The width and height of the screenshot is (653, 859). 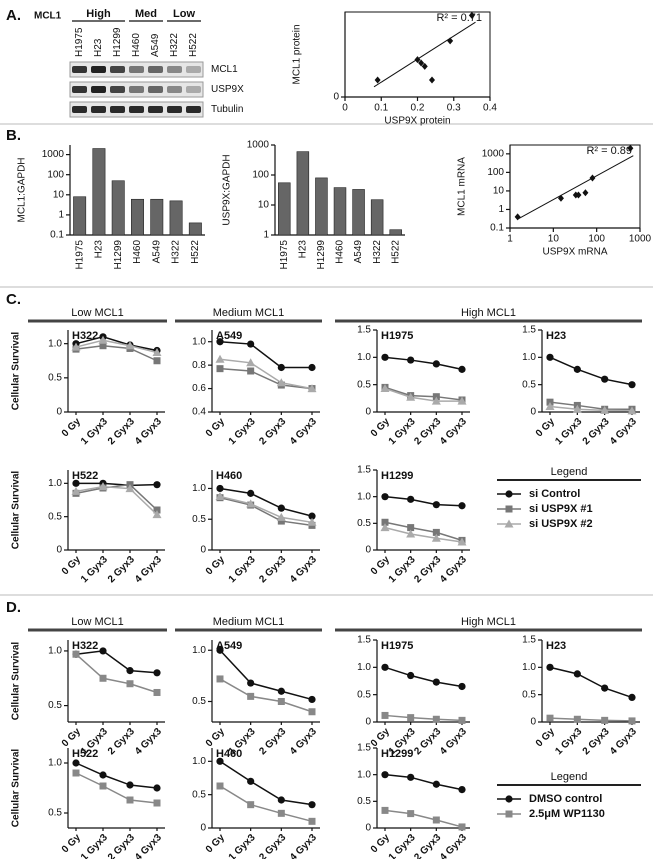 I want to click on y-tick-label: 0.8, so click(x=199, y=365).